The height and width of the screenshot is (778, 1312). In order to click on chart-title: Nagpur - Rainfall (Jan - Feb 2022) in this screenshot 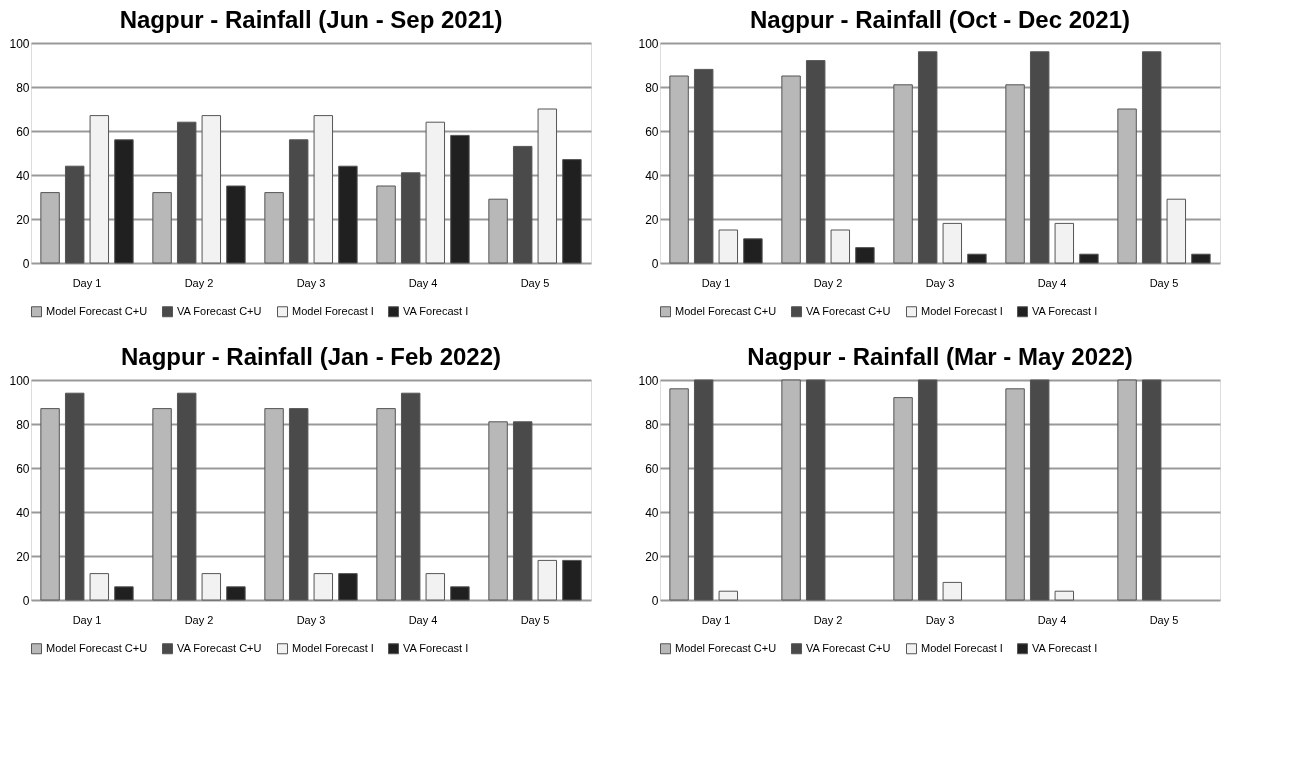, I will do `click(311, 356)`.